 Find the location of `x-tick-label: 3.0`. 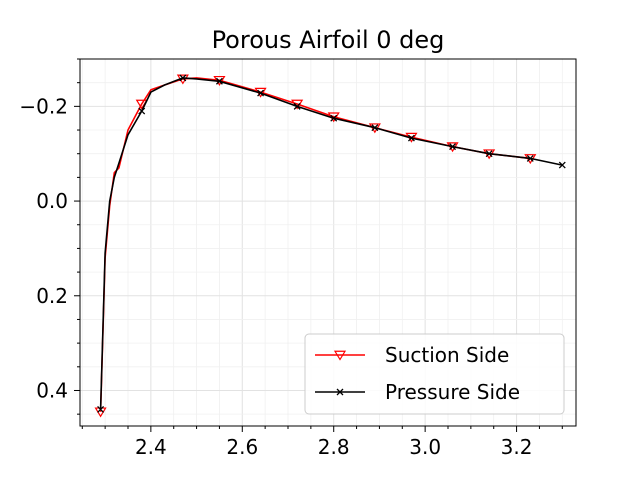

x-tick-label: 3.0 is located at coordinates (425, 447).